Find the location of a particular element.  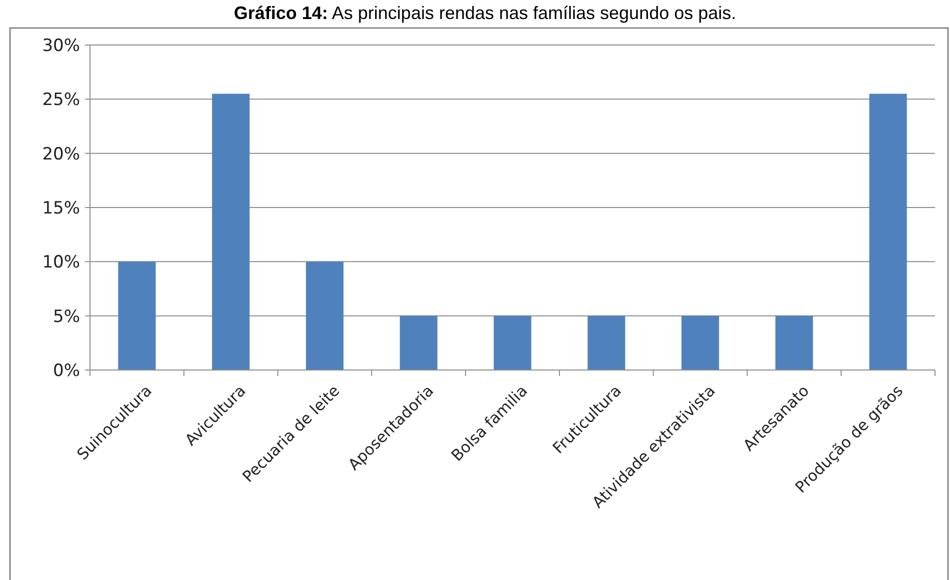

y-tick-label: 15% is located at coordinates (61, 208).